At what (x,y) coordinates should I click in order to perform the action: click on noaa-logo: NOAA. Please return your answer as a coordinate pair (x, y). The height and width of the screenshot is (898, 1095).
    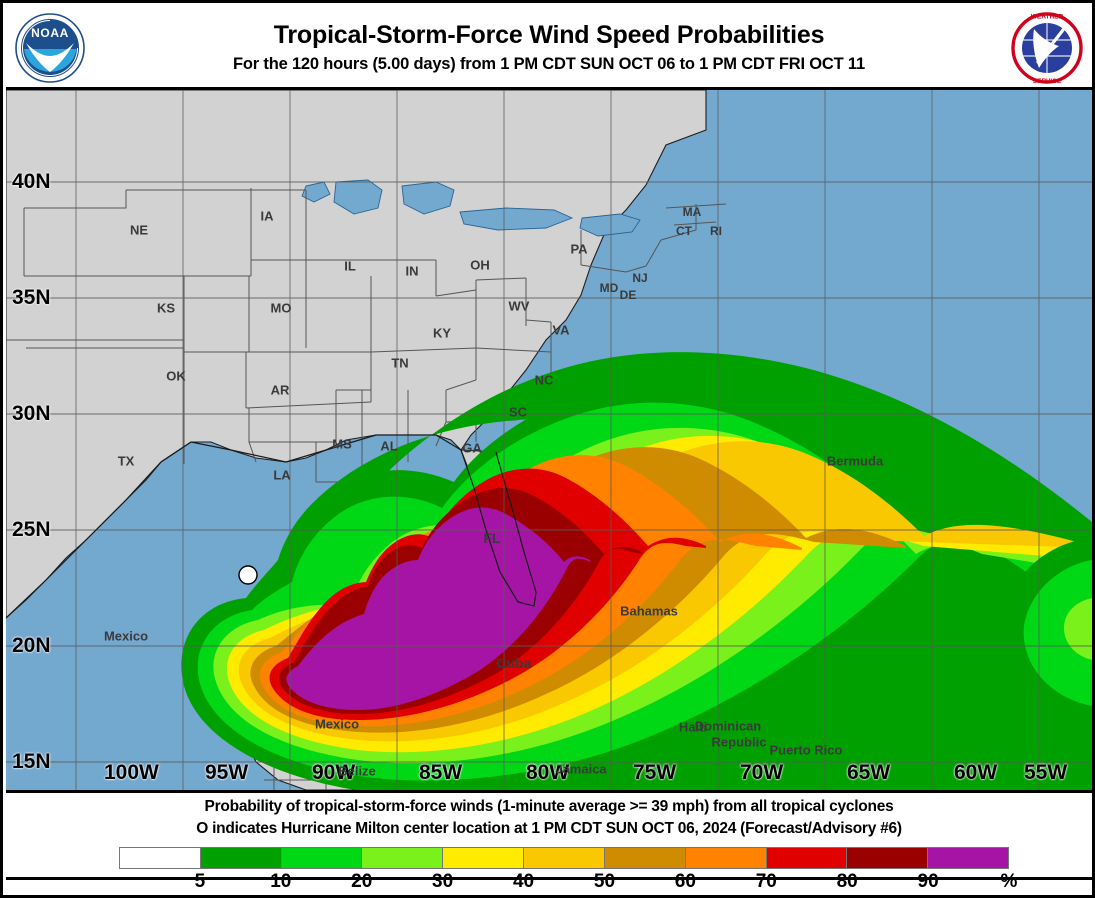
    Looking at the image, I should click on (50, 48).